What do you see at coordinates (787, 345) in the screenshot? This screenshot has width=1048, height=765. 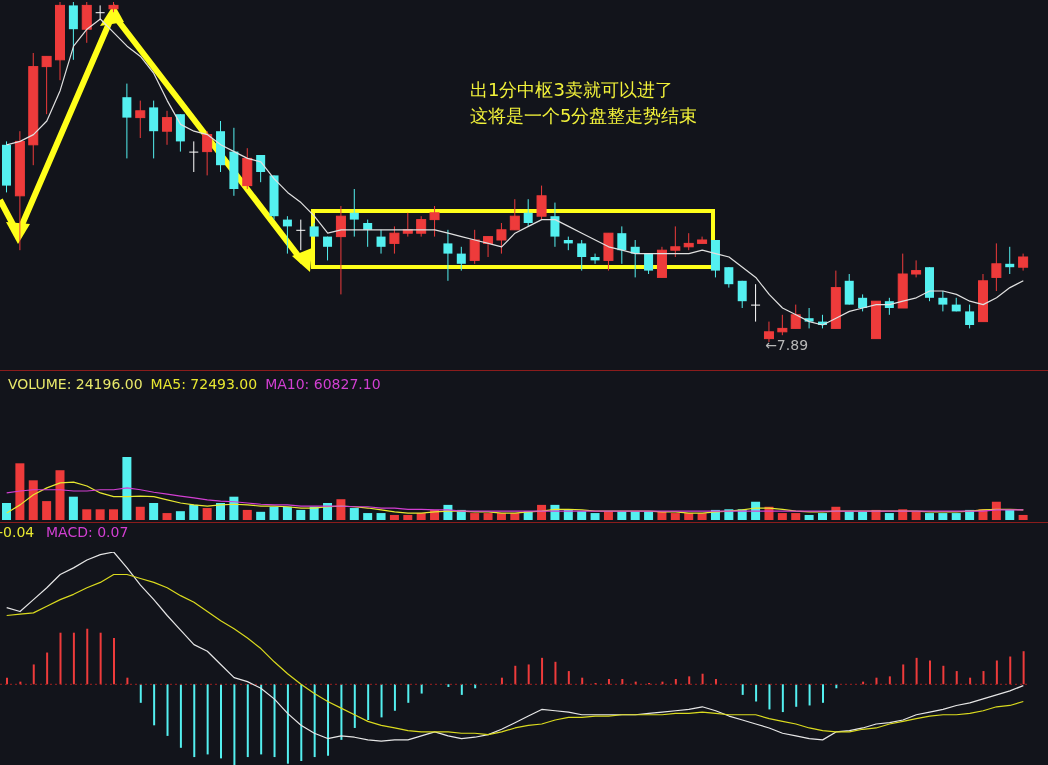 I see `annotation: ←7.89` at bounding box center [787, 345].